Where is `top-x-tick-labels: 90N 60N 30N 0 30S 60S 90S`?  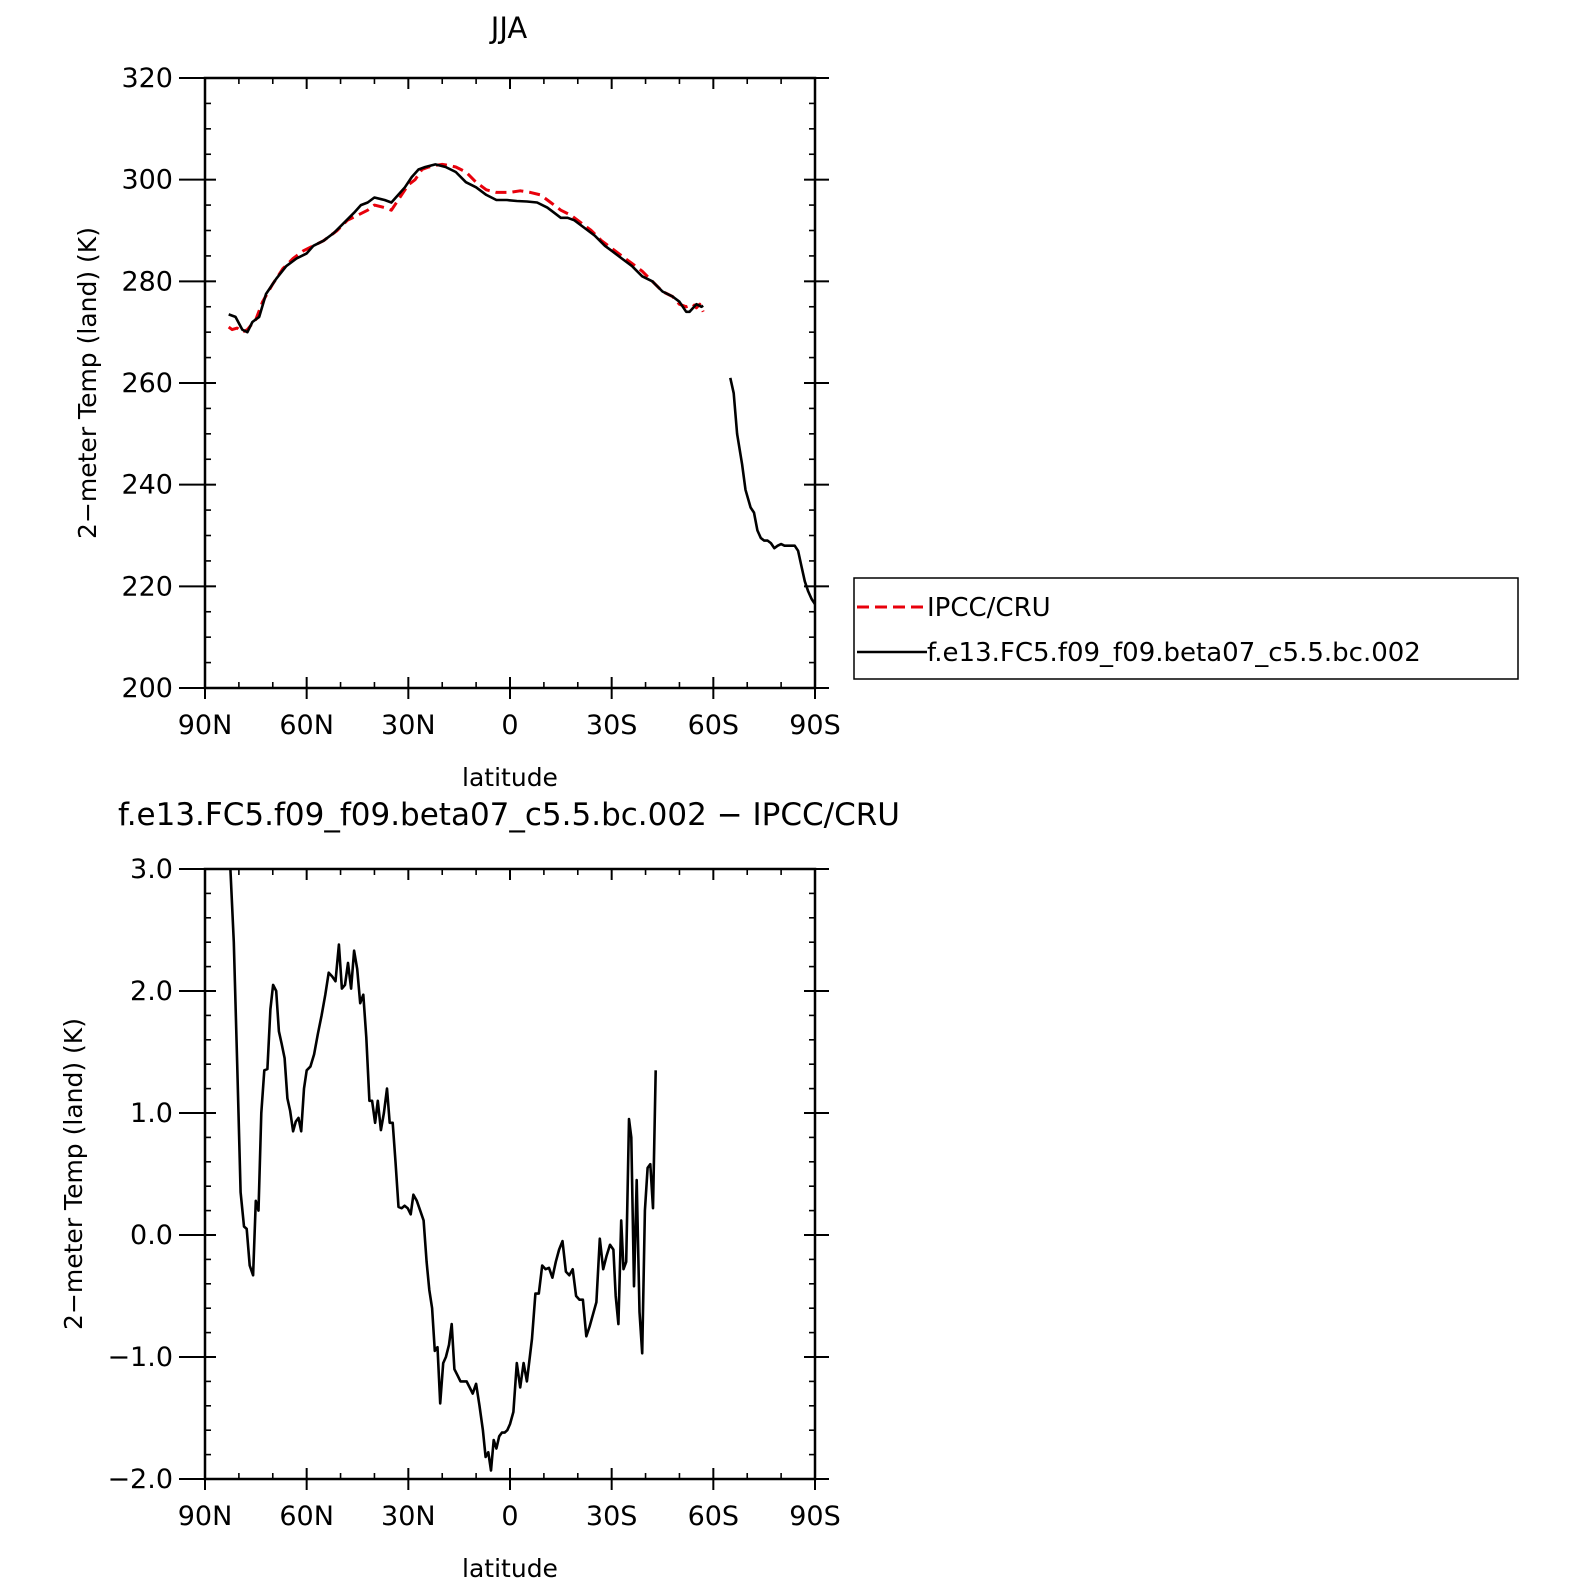 top-x-tick-labels: 90N 60N 30N 0 30S 60S 90S is located at coordinates (509, 725).